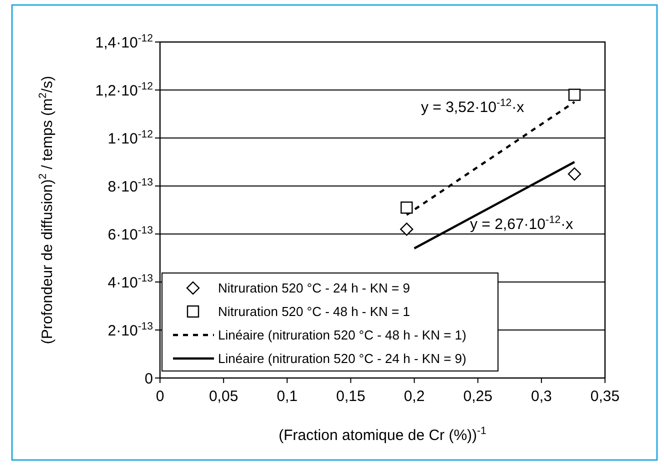 This screenshot has height=466, width=664. Describe the element at coordinates (287, 396) in the screenshot. I see `x-tick-label: 0,1` at that location.